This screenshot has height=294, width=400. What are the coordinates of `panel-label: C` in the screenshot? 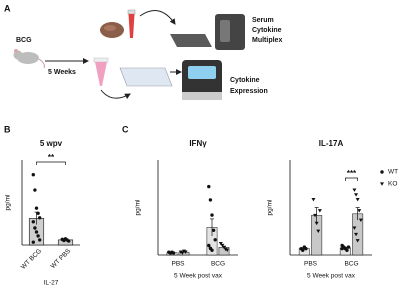 It's located at (125, 129).